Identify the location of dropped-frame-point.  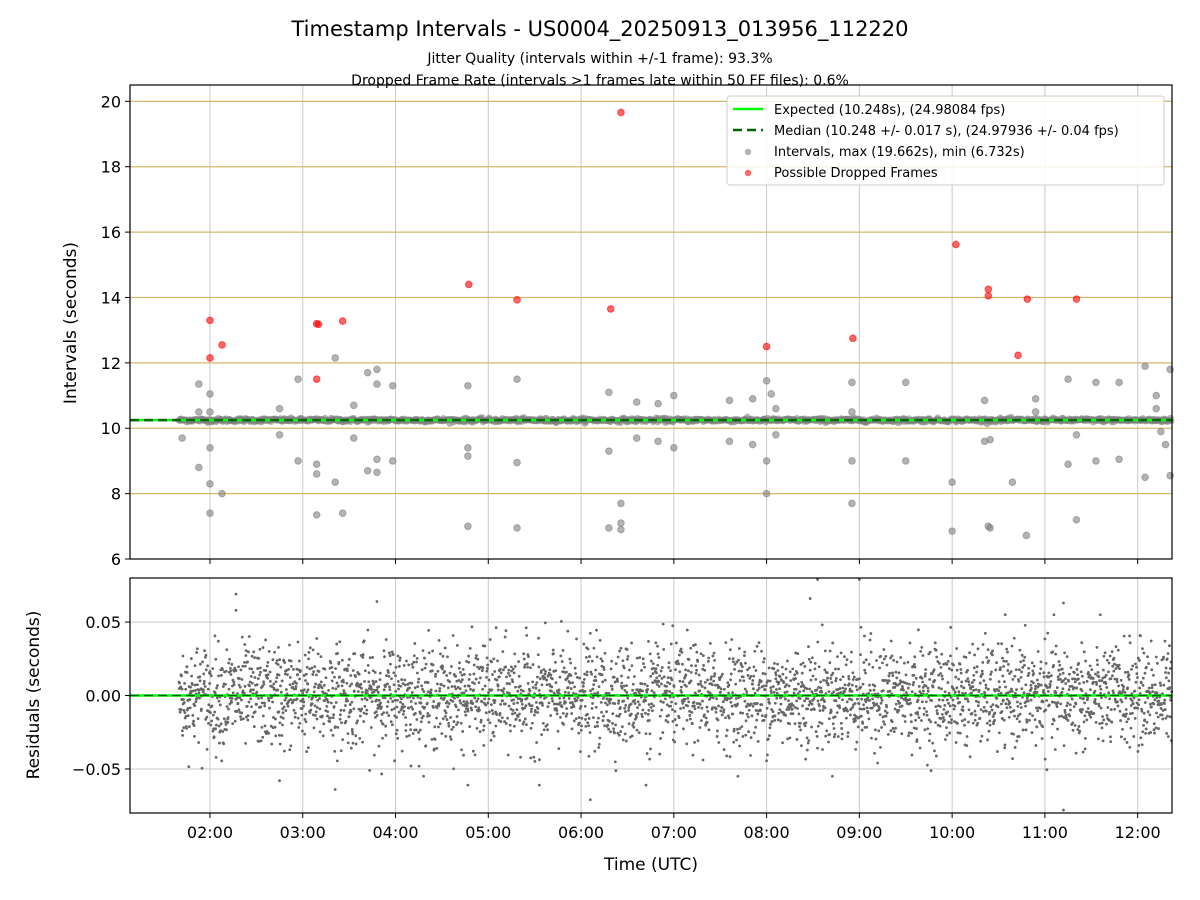
(988, 296).